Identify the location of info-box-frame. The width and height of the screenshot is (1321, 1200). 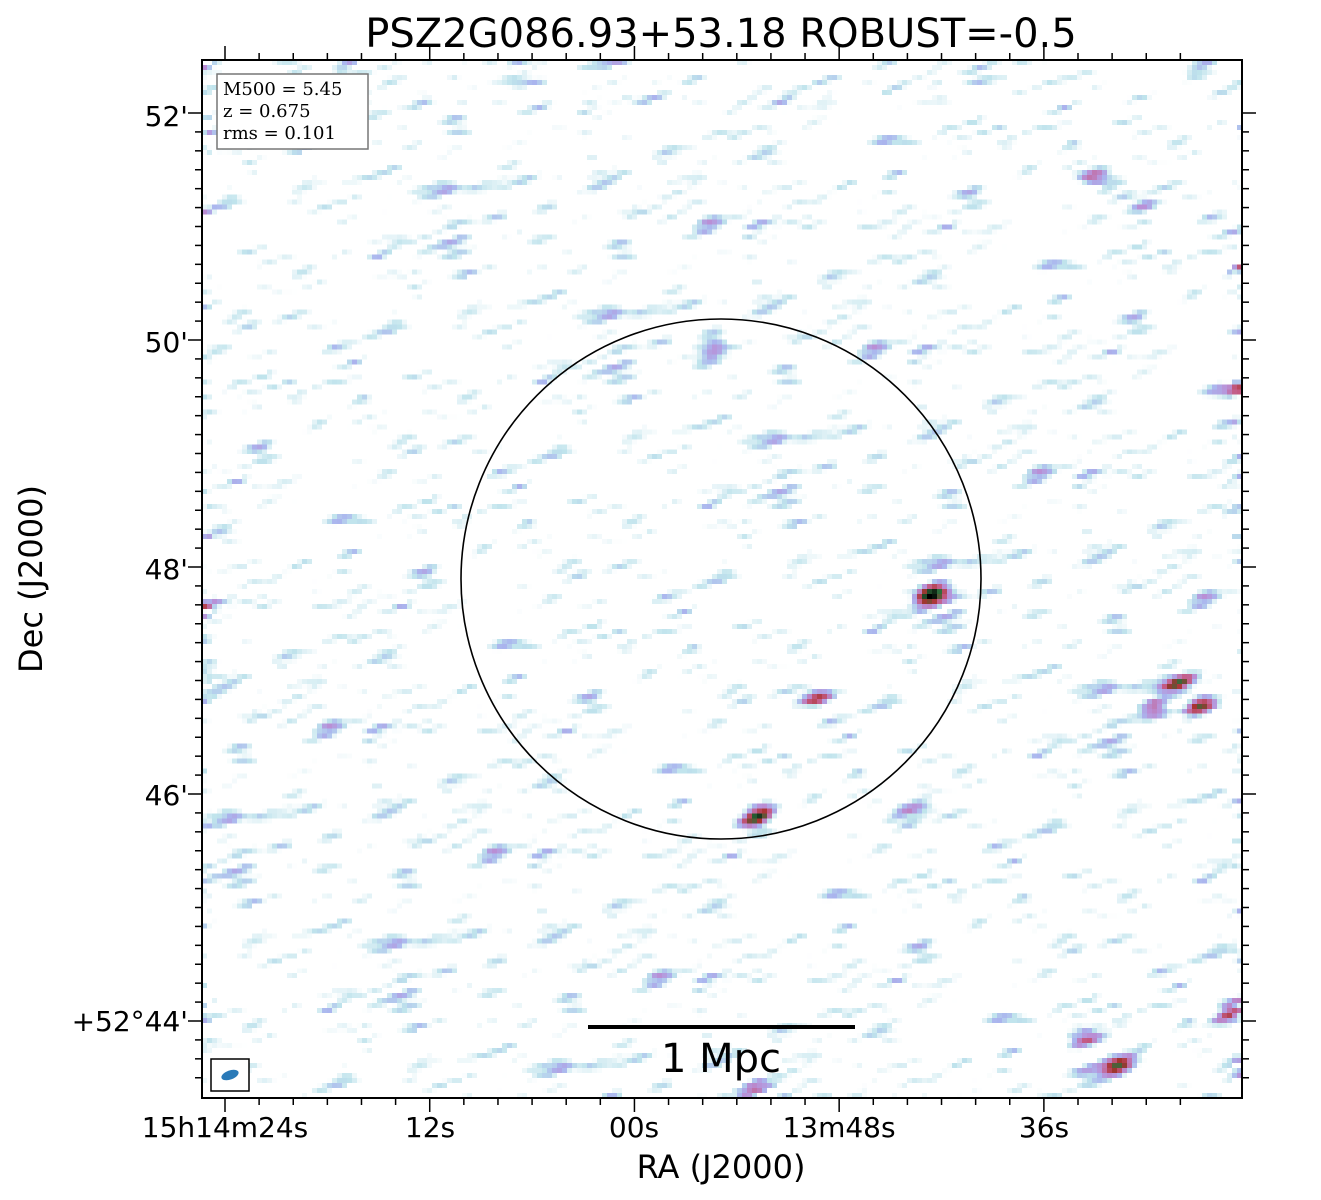
(292, 111).